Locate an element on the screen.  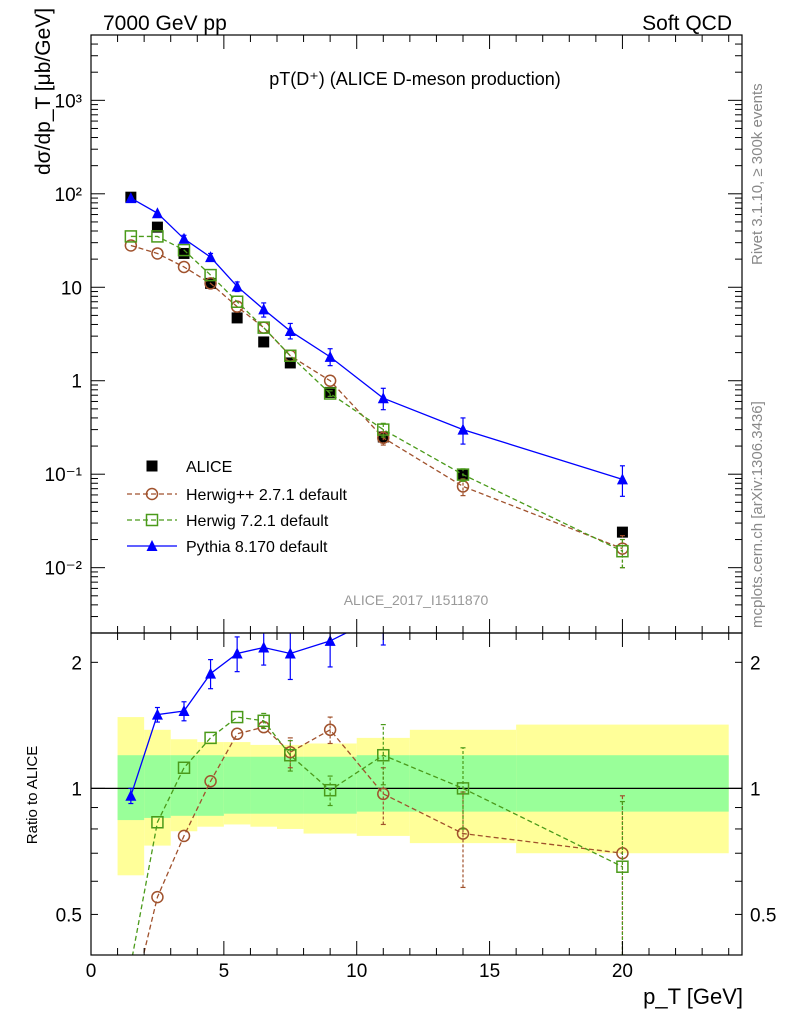
ratio-bands is located at coordinates (416, 796).